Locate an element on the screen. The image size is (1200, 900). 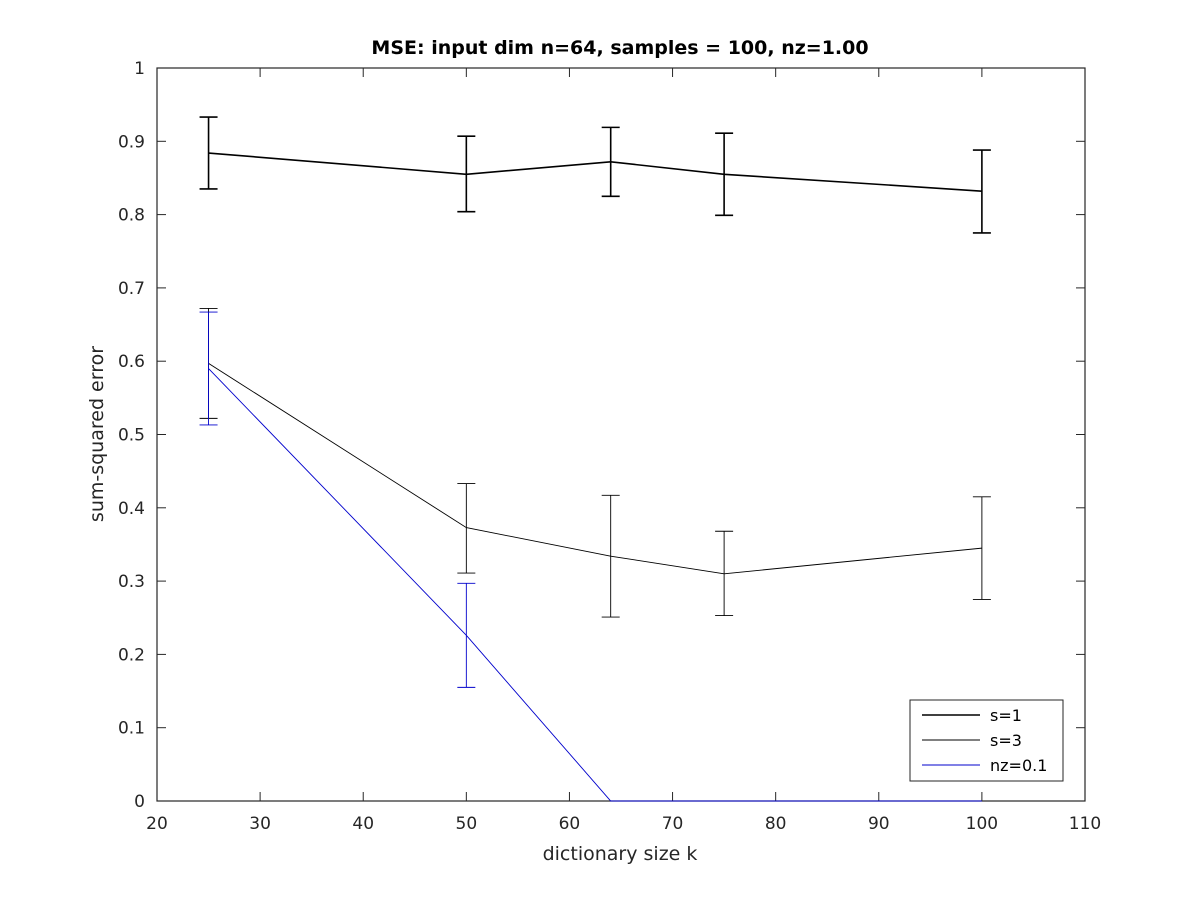
y-tick-label: 0.2 is located at coordinates (131, 655).